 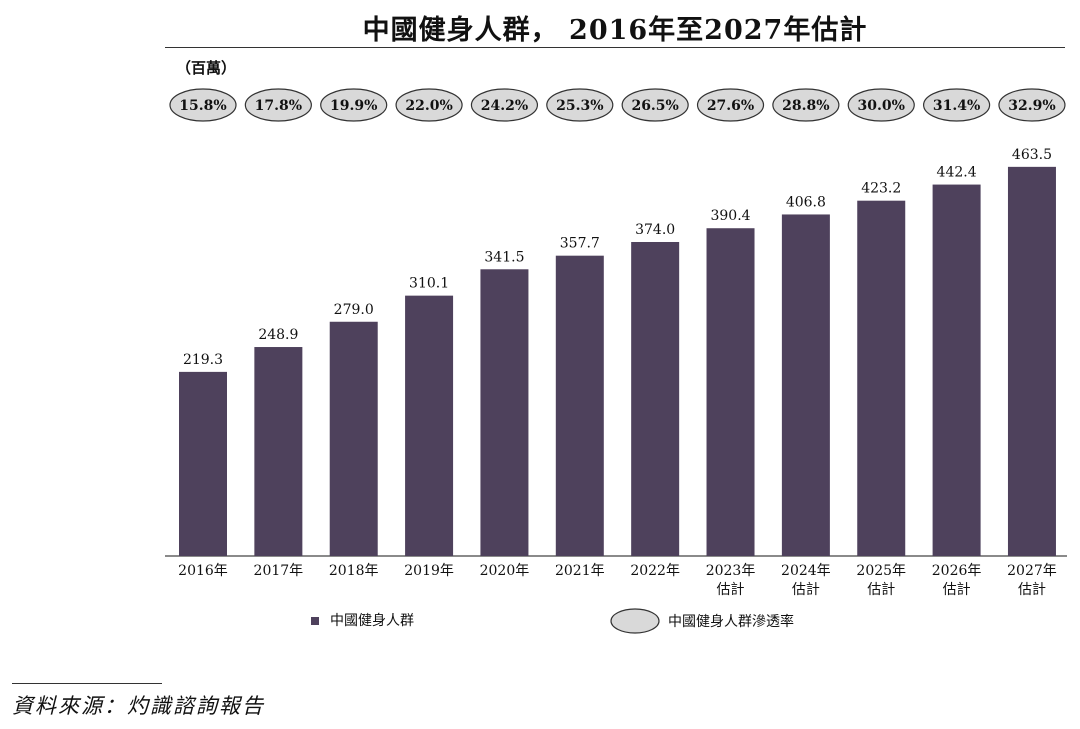 I want to click on bar-value-label: 310.1, so click(x=429, y=284).